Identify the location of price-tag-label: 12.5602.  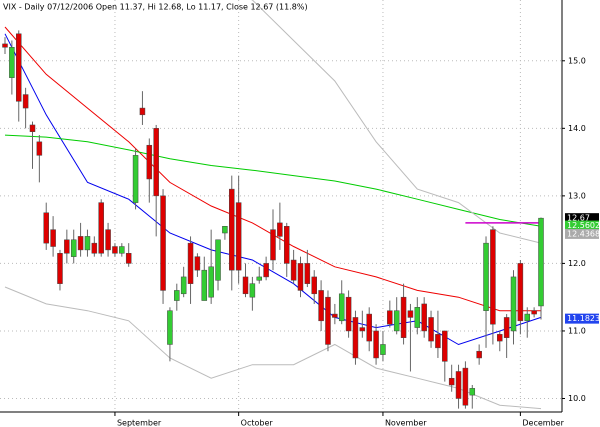
(583, 225).